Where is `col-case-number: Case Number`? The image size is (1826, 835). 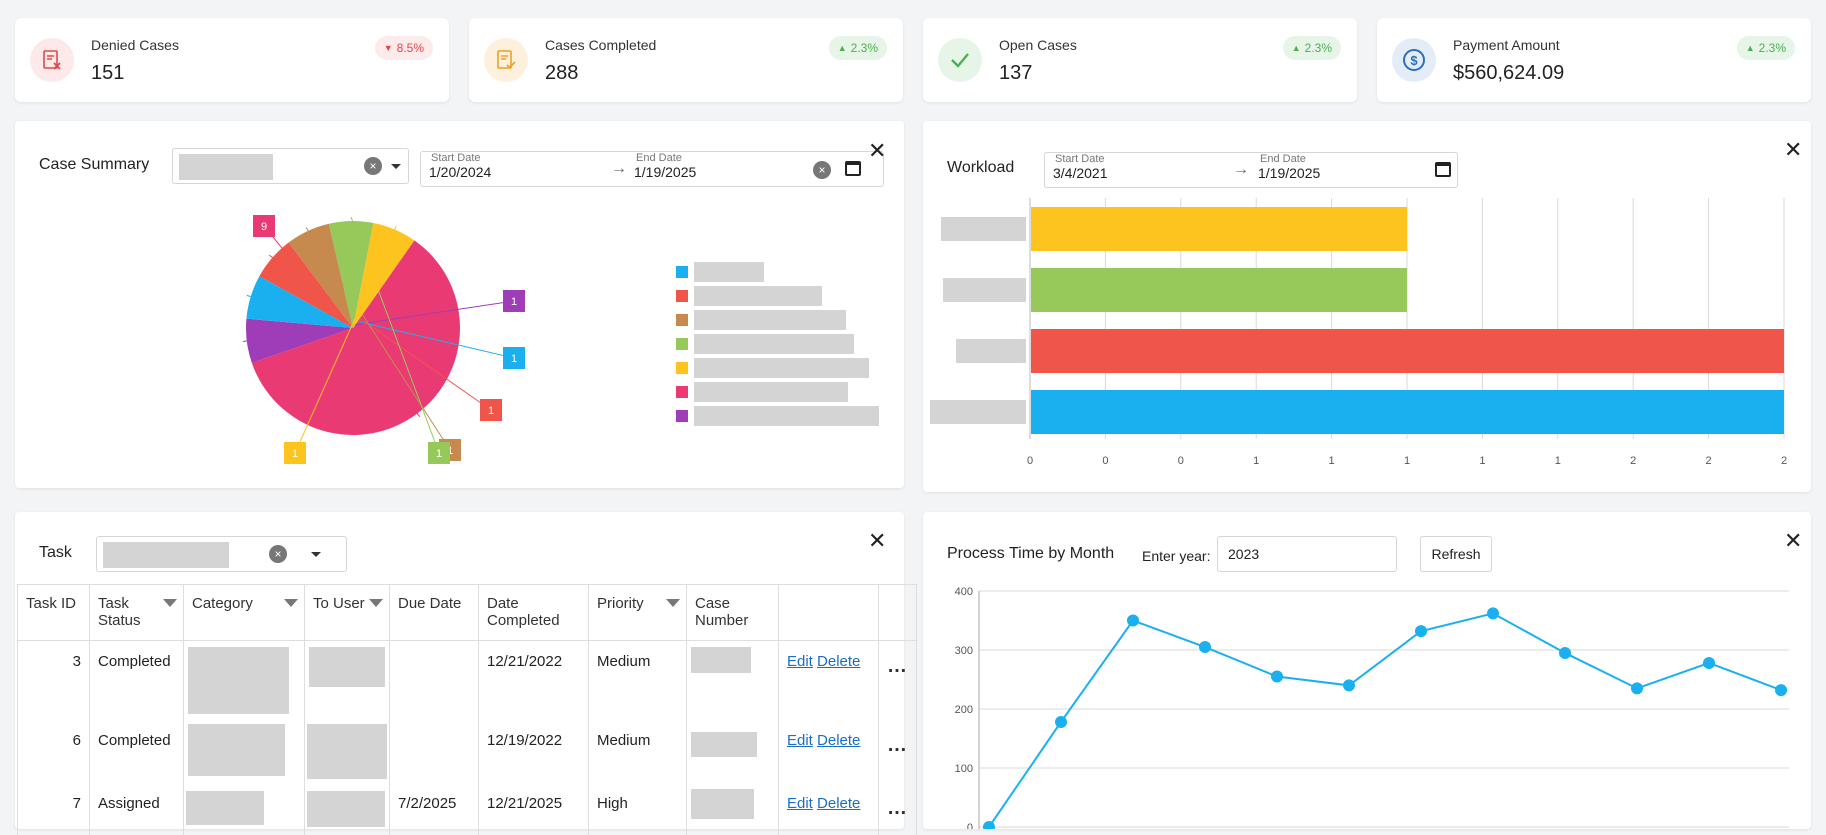 col-case-number: Case Number is located at coordinates (732, 612).